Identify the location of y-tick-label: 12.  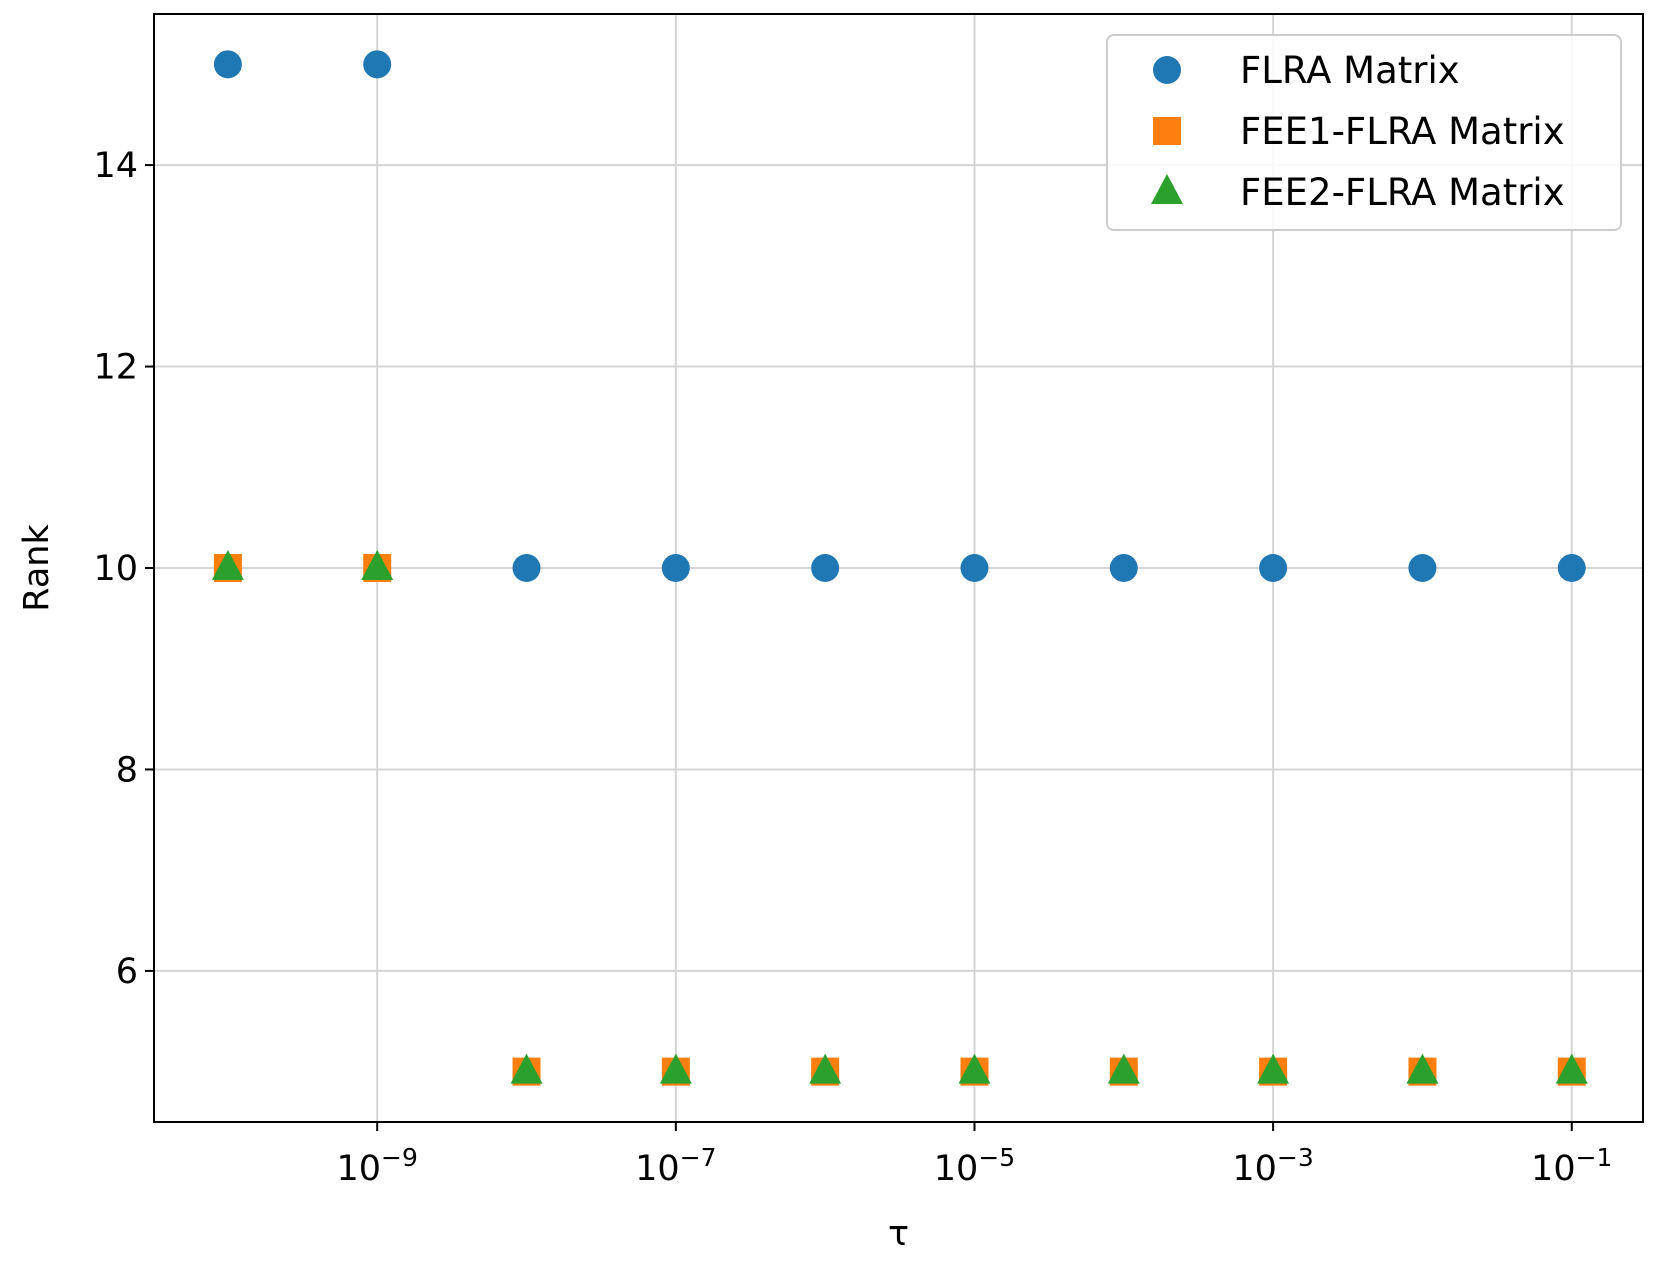
(115, 368).